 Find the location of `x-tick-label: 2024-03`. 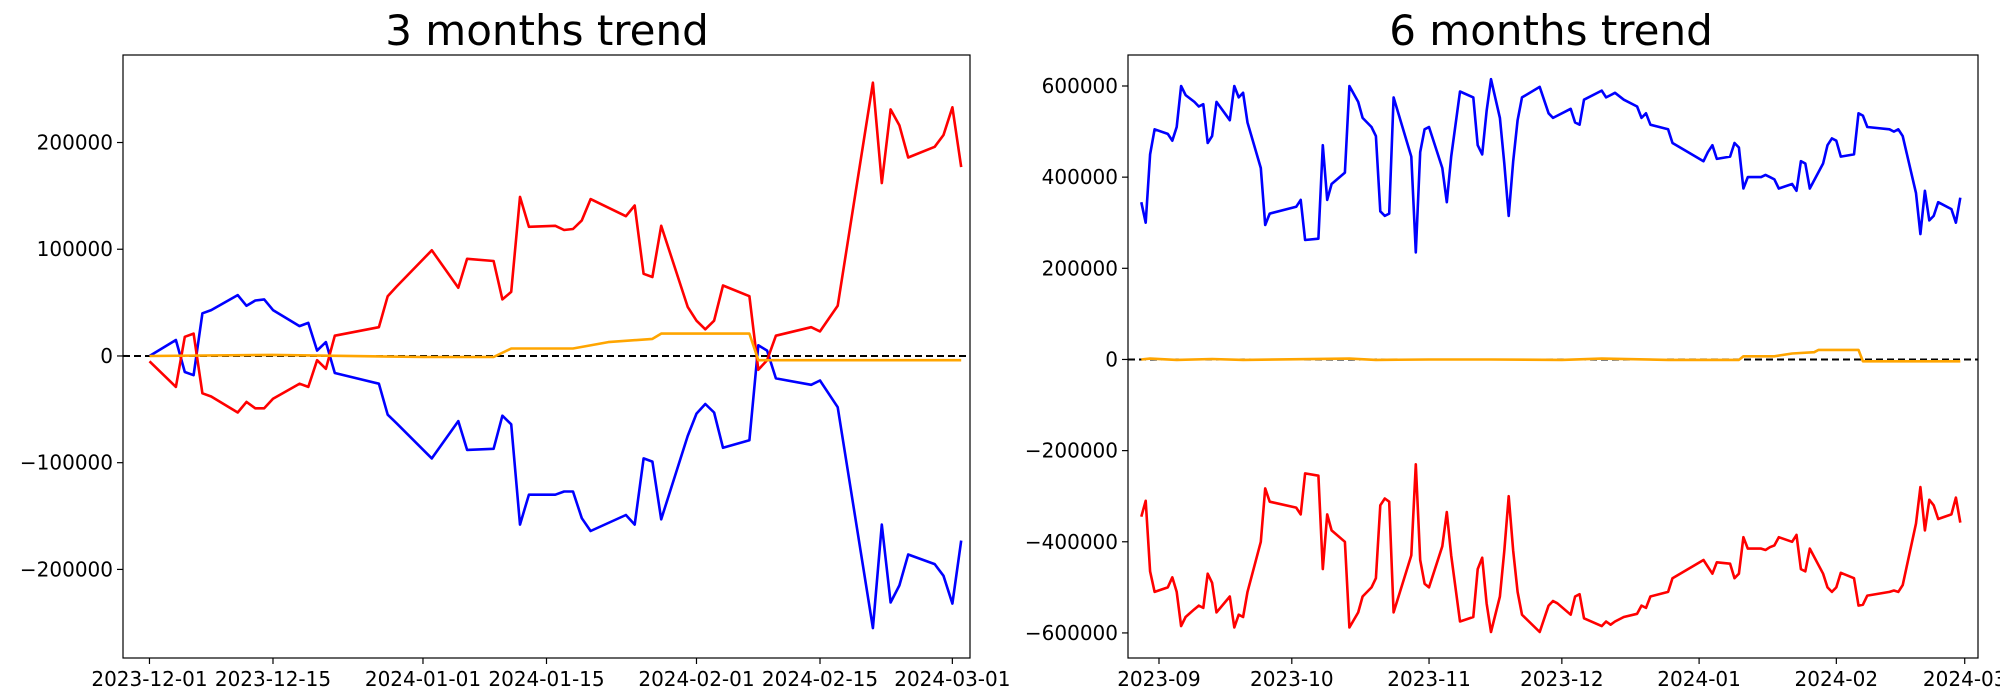

x-tick-label: 2024-03 is located at coordinates (1961, 679).